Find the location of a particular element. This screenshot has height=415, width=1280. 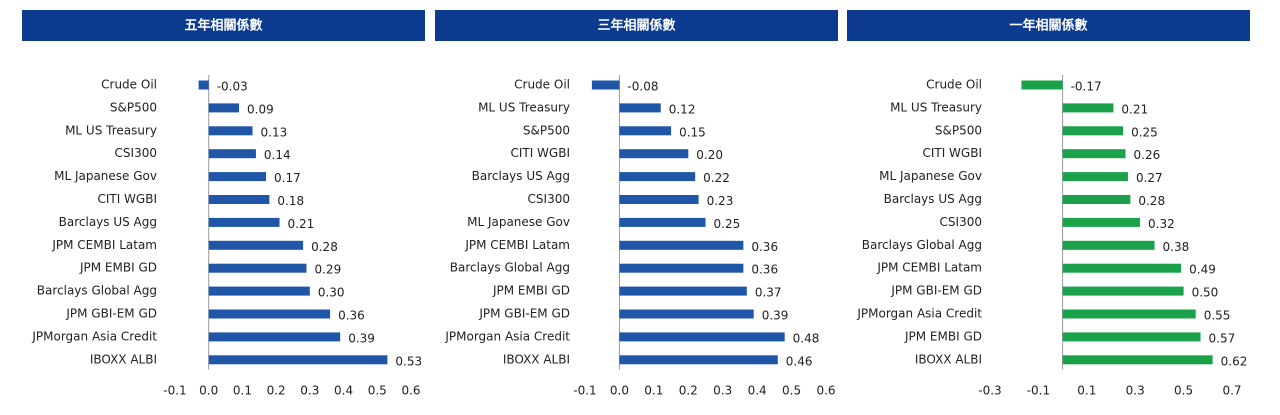

value-label: 0.26 is located at coordinates (1147, 155).